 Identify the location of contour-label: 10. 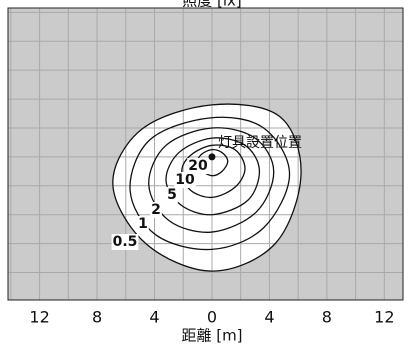
(185, 180).